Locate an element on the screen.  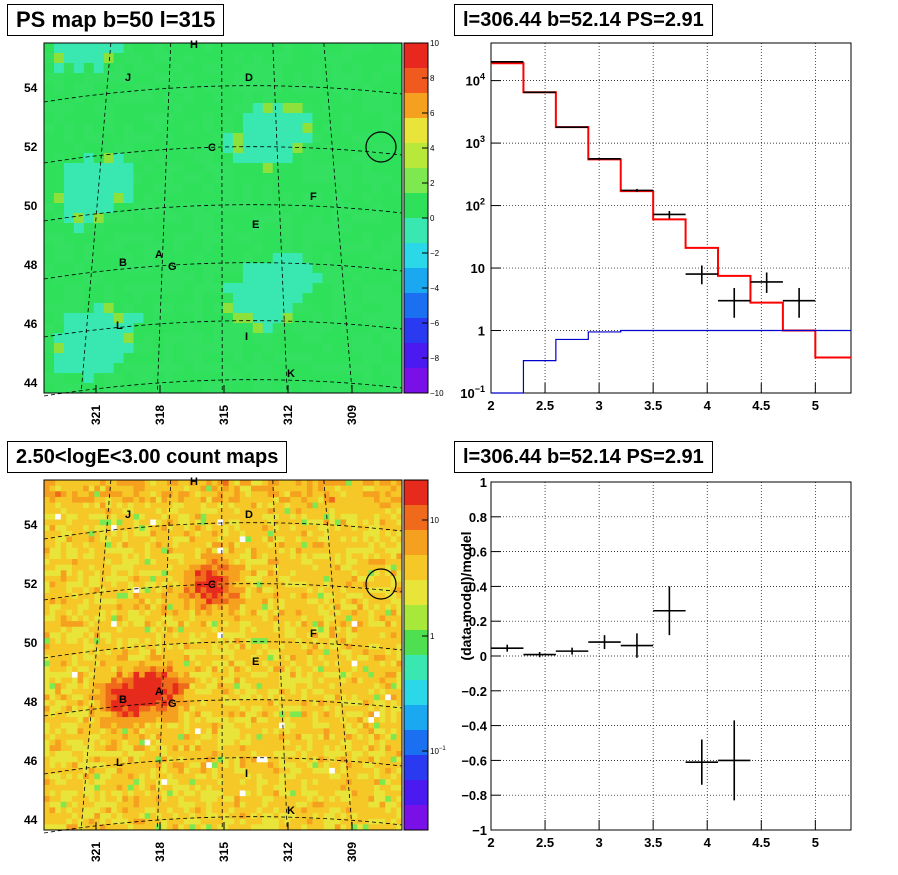
spectrum-x-tick-label: 3.5 is located at coordinates (653, 405).